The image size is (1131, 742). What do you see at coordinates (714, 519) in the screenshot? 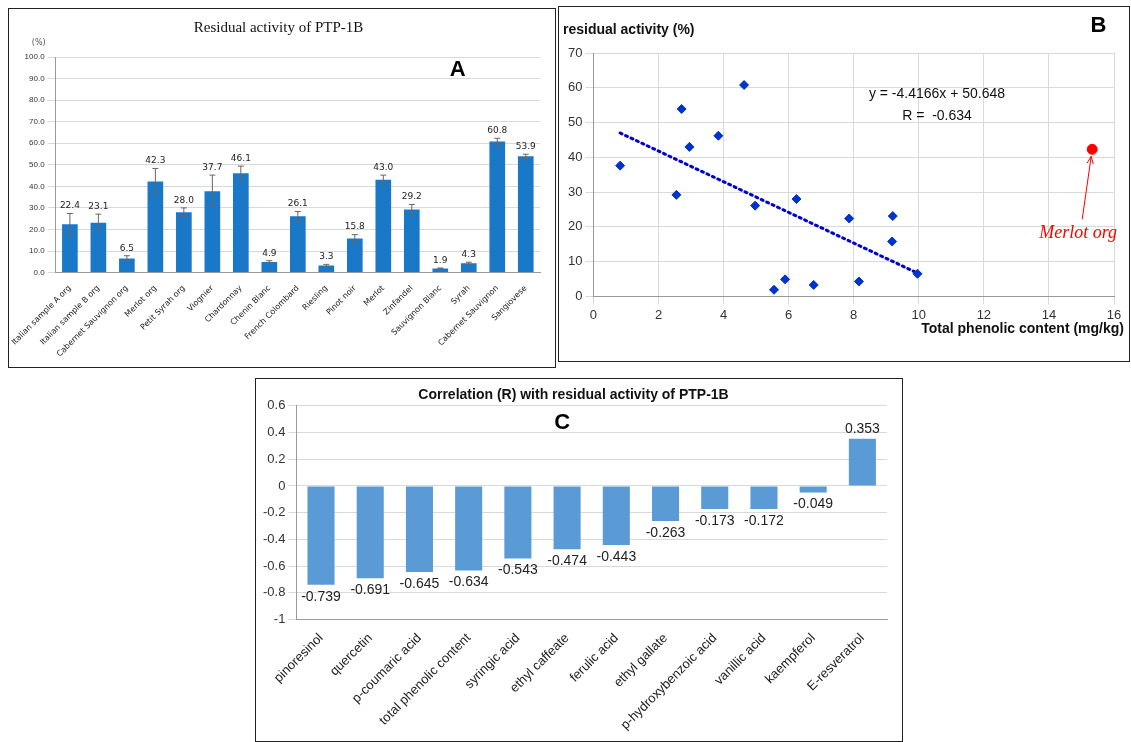
I see `data-label: -0.173` at bounding box center [714, 519].